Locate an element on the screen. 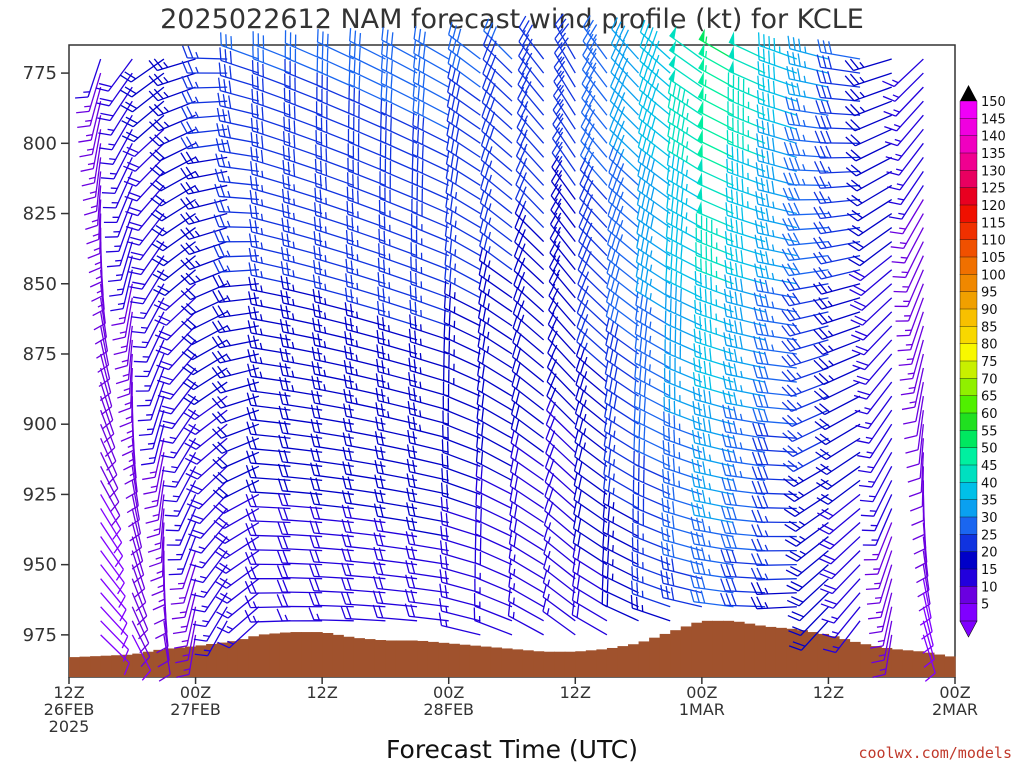 The width and height of the screenshot is (1024, 768). y-tick-label: 925 is located at coordinates (40, 494).